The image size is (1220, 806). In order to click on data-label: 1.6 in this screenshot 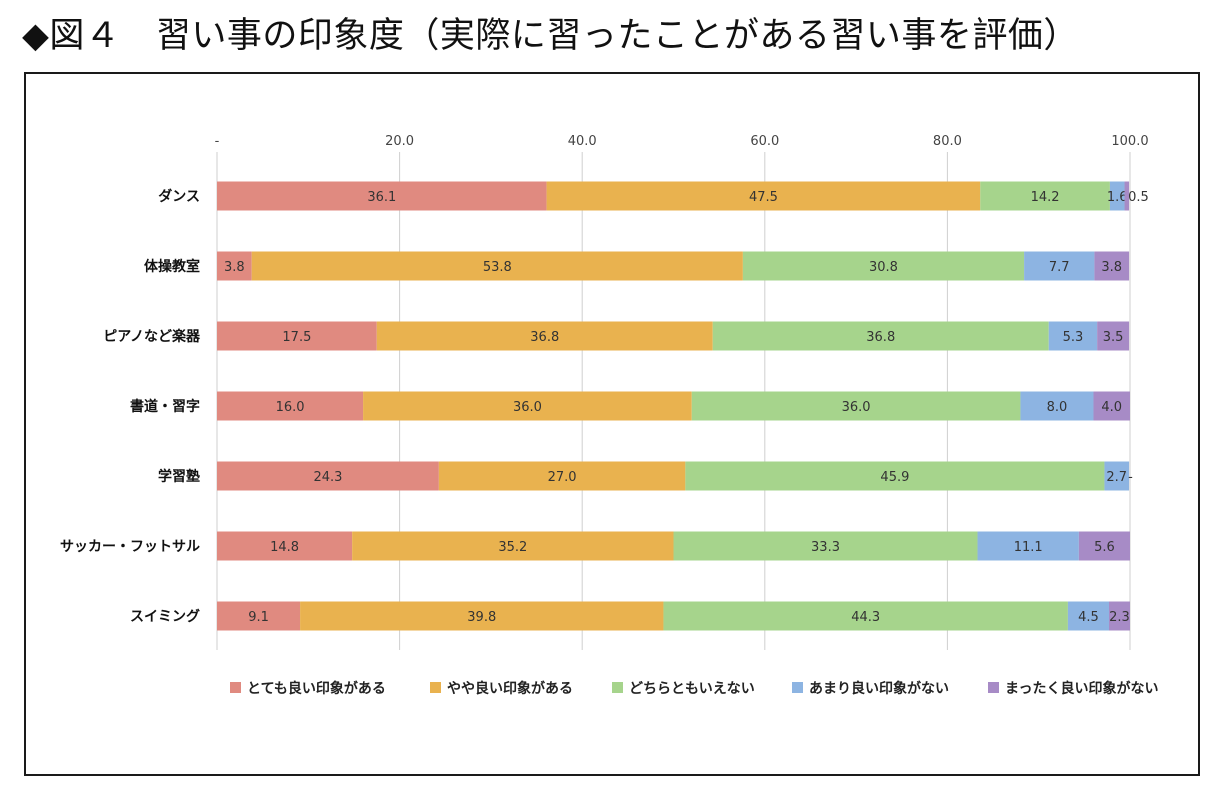, I will do `click(1117, 197)`.